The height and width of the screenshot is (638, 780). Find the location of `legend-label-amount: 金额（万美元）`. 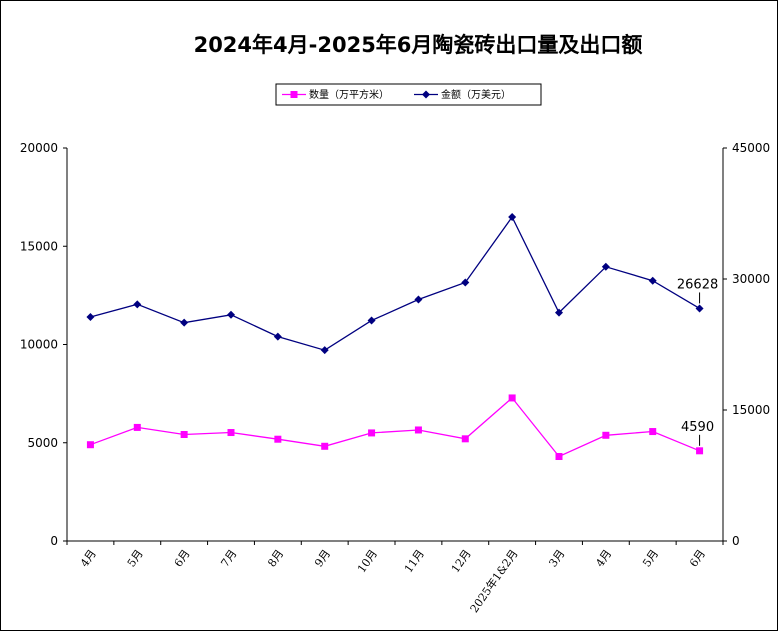

legend-label-amount: 金额（万美元） is located at coordinates (476, 94).